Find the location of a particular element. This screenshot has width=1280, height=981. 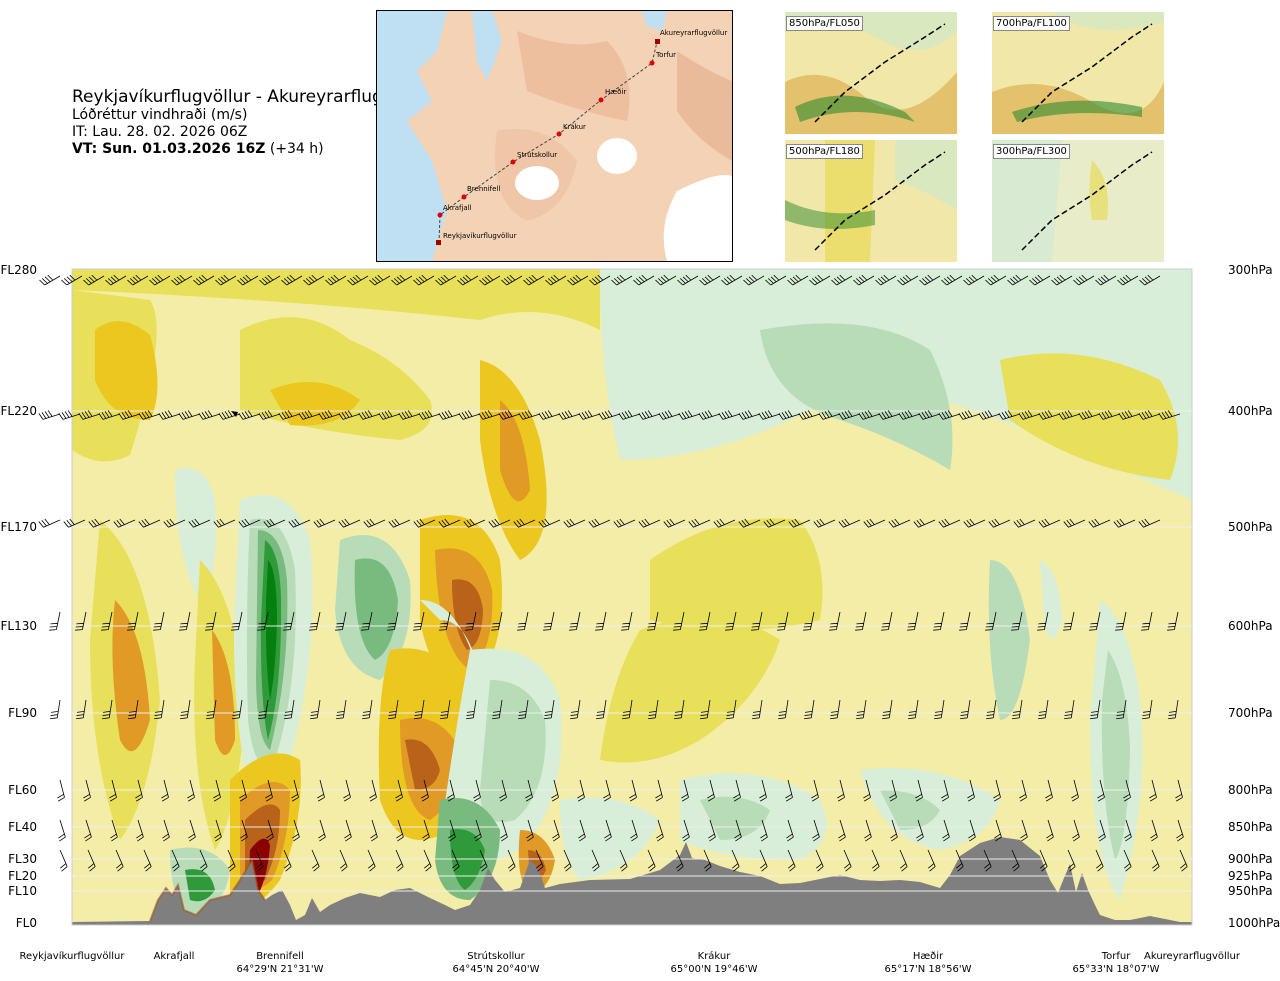

fl-label-fl20: FL20 is located at coordinates (22, 876).